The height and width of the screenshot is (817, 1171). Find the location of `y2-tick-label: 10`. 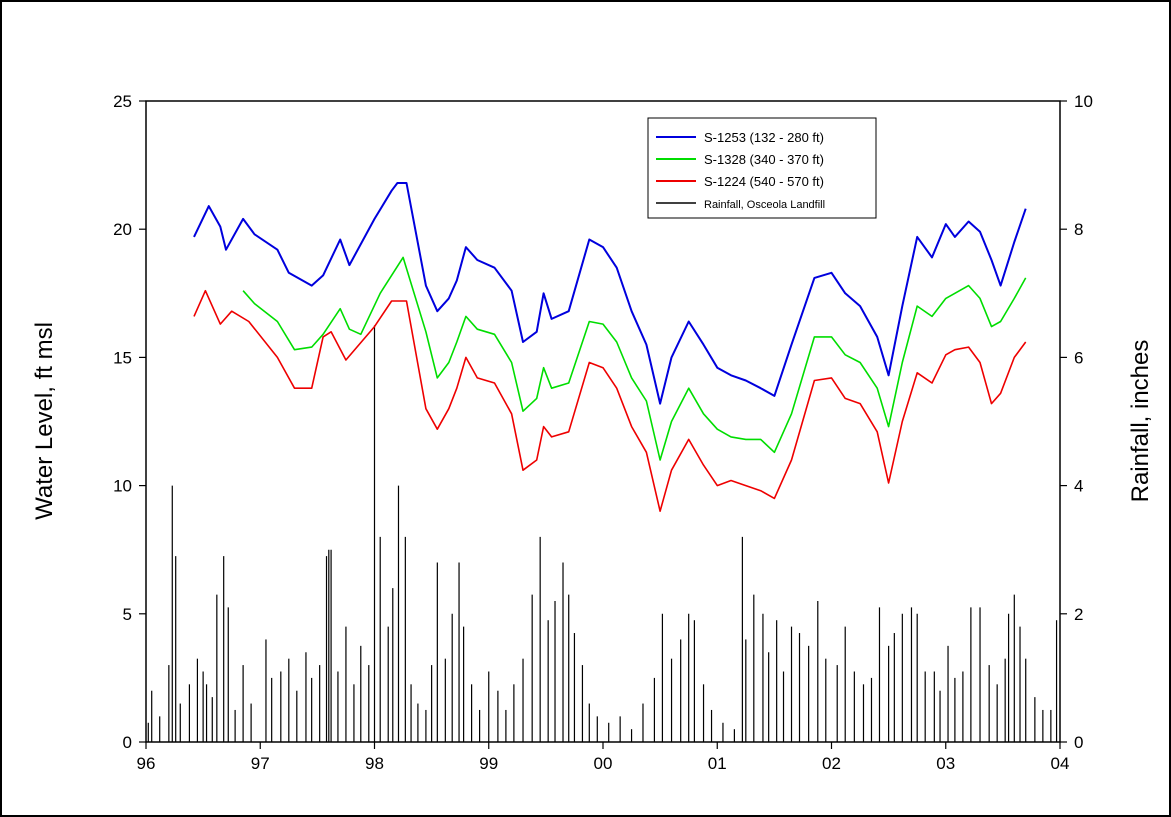

y2-tick-label: 10 is located at coordinates (1083, 101).